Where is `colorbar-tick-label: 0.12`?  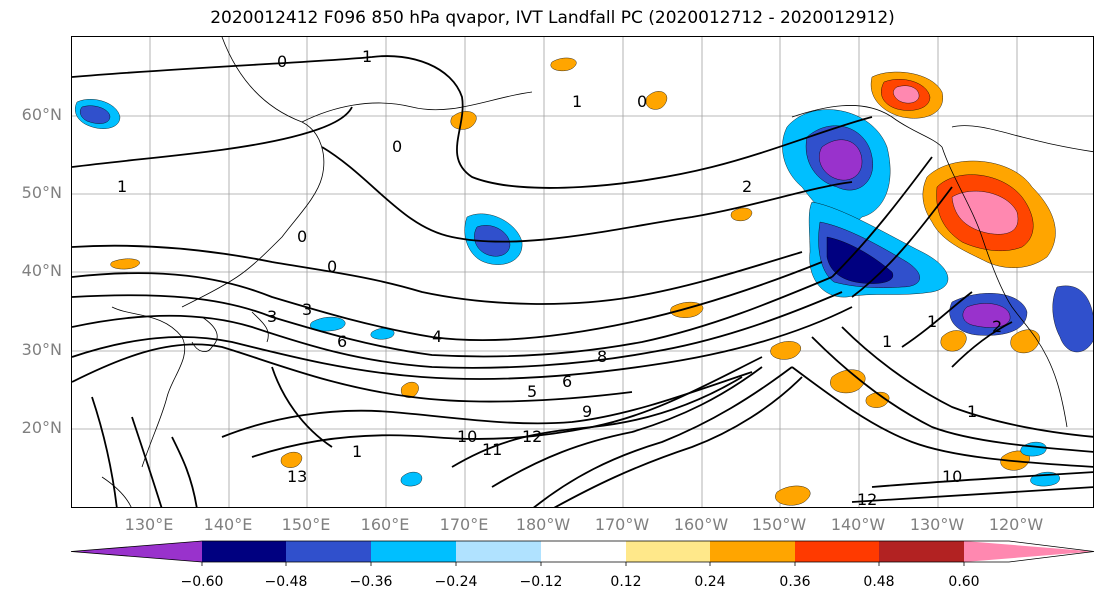 colorbar-tick-label: 0.12 is located at coordinates (626, 582).